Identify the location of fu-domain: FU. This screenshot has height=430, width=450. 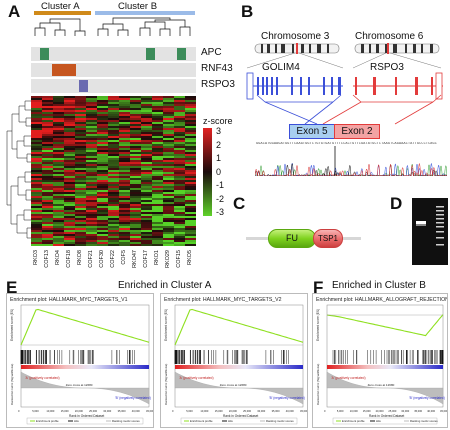
(292, 238).